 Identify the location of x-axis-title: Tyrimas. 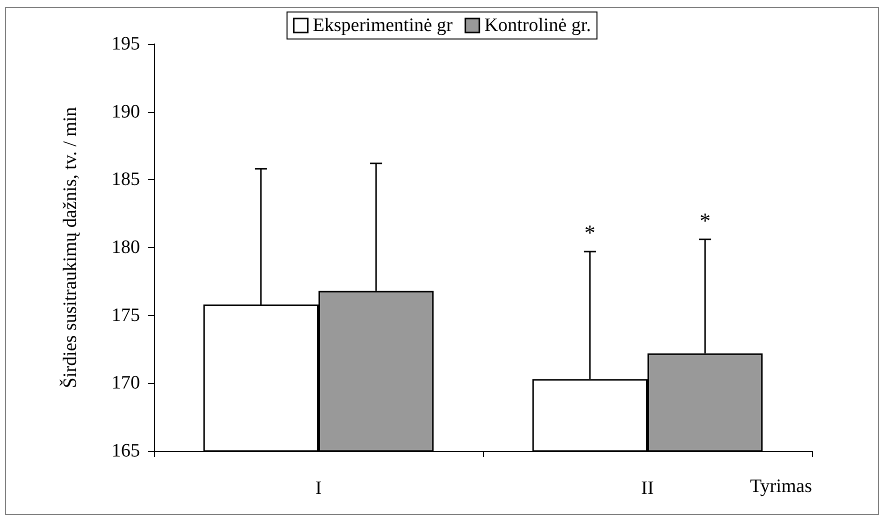
(781, 486).